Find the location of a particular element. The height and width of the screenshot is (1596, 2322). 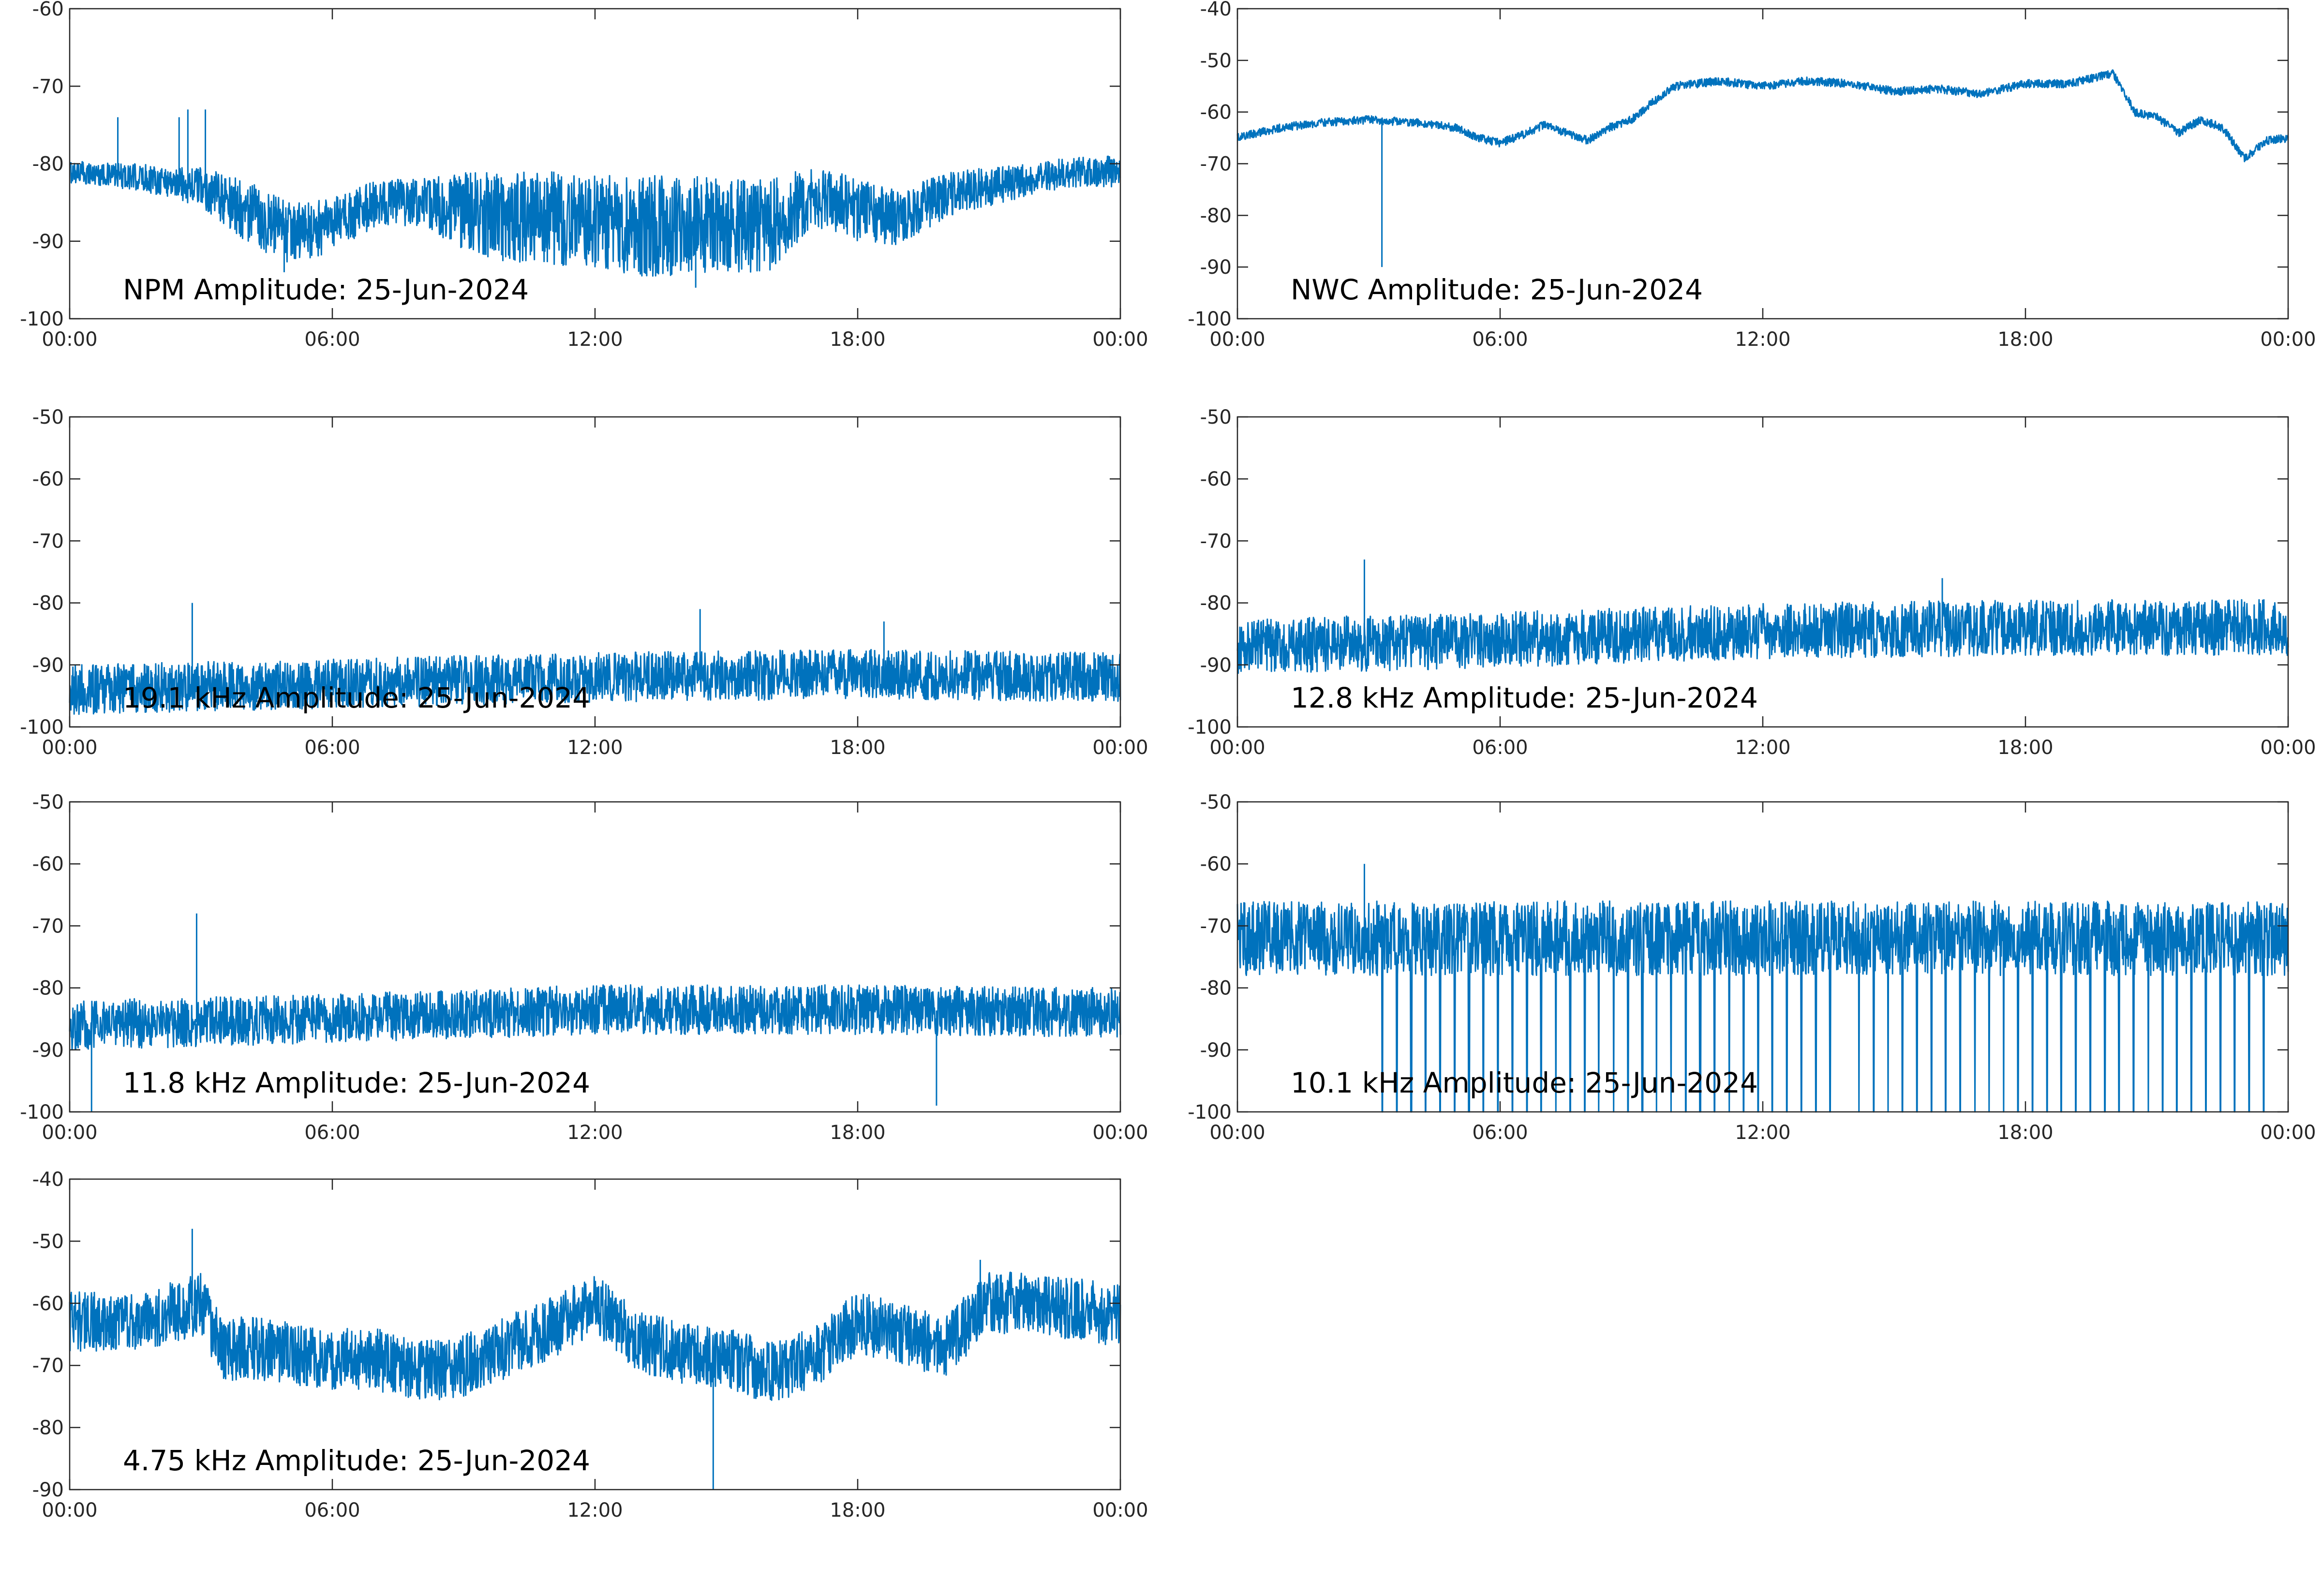

chart-5-series-line is located at coordinates (595, 1017).